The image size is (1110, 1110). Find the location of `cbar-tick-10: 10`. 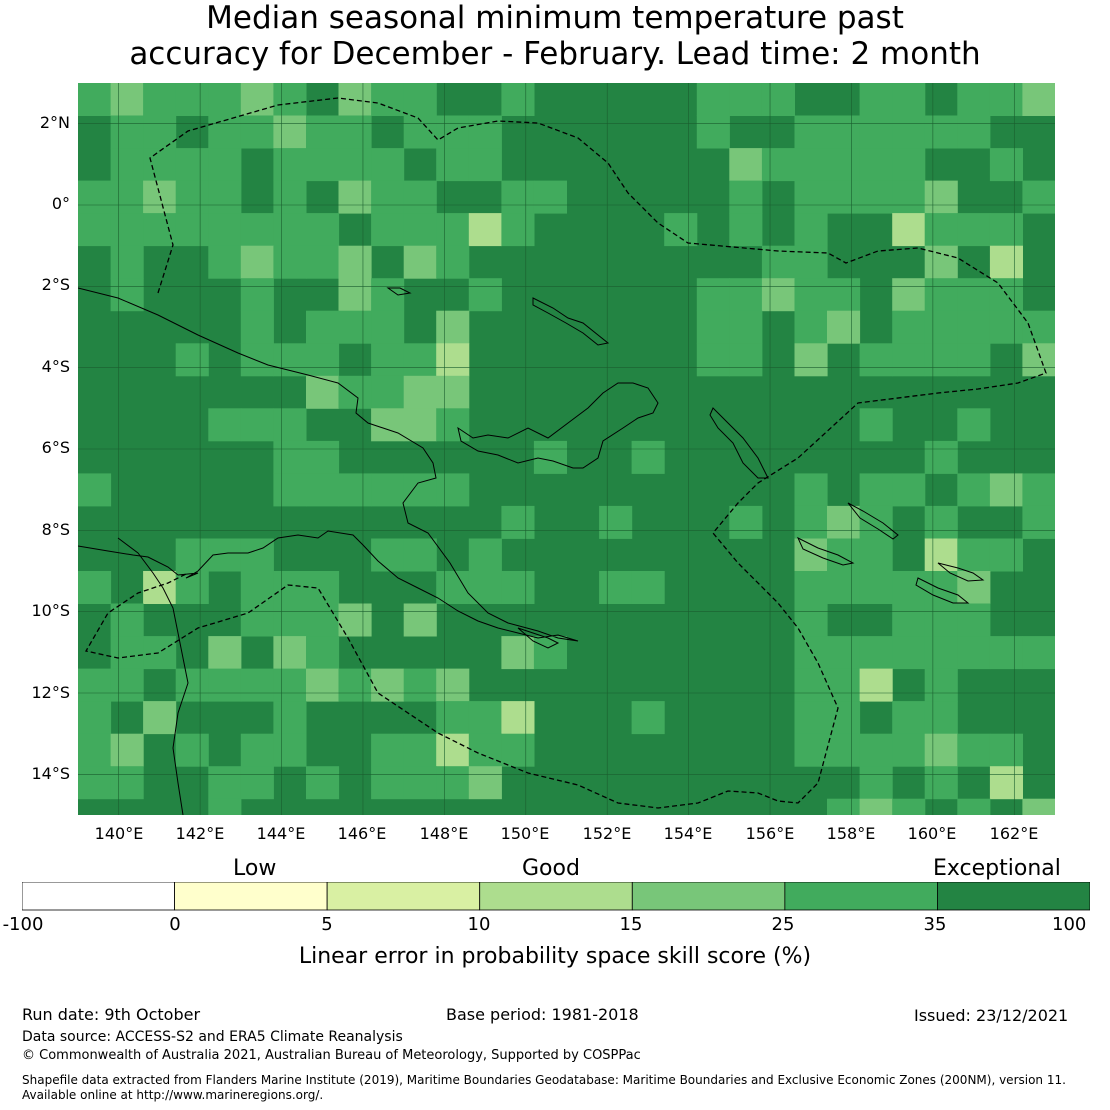

cbar-tick-10: 10 is located at coordinates (479, 924).